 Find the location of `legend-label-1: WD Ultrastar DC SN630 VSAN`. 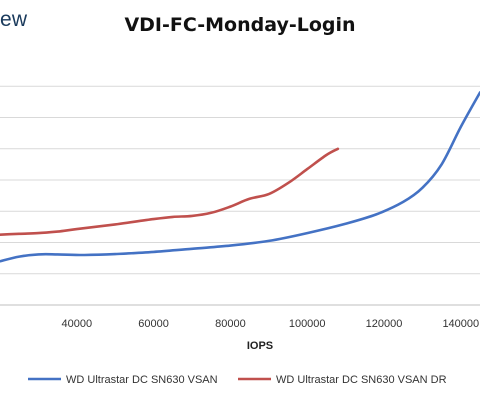

legend-label-1: WD Ultrastar DC SN630 VSAN is located at coordinates (142, 380).